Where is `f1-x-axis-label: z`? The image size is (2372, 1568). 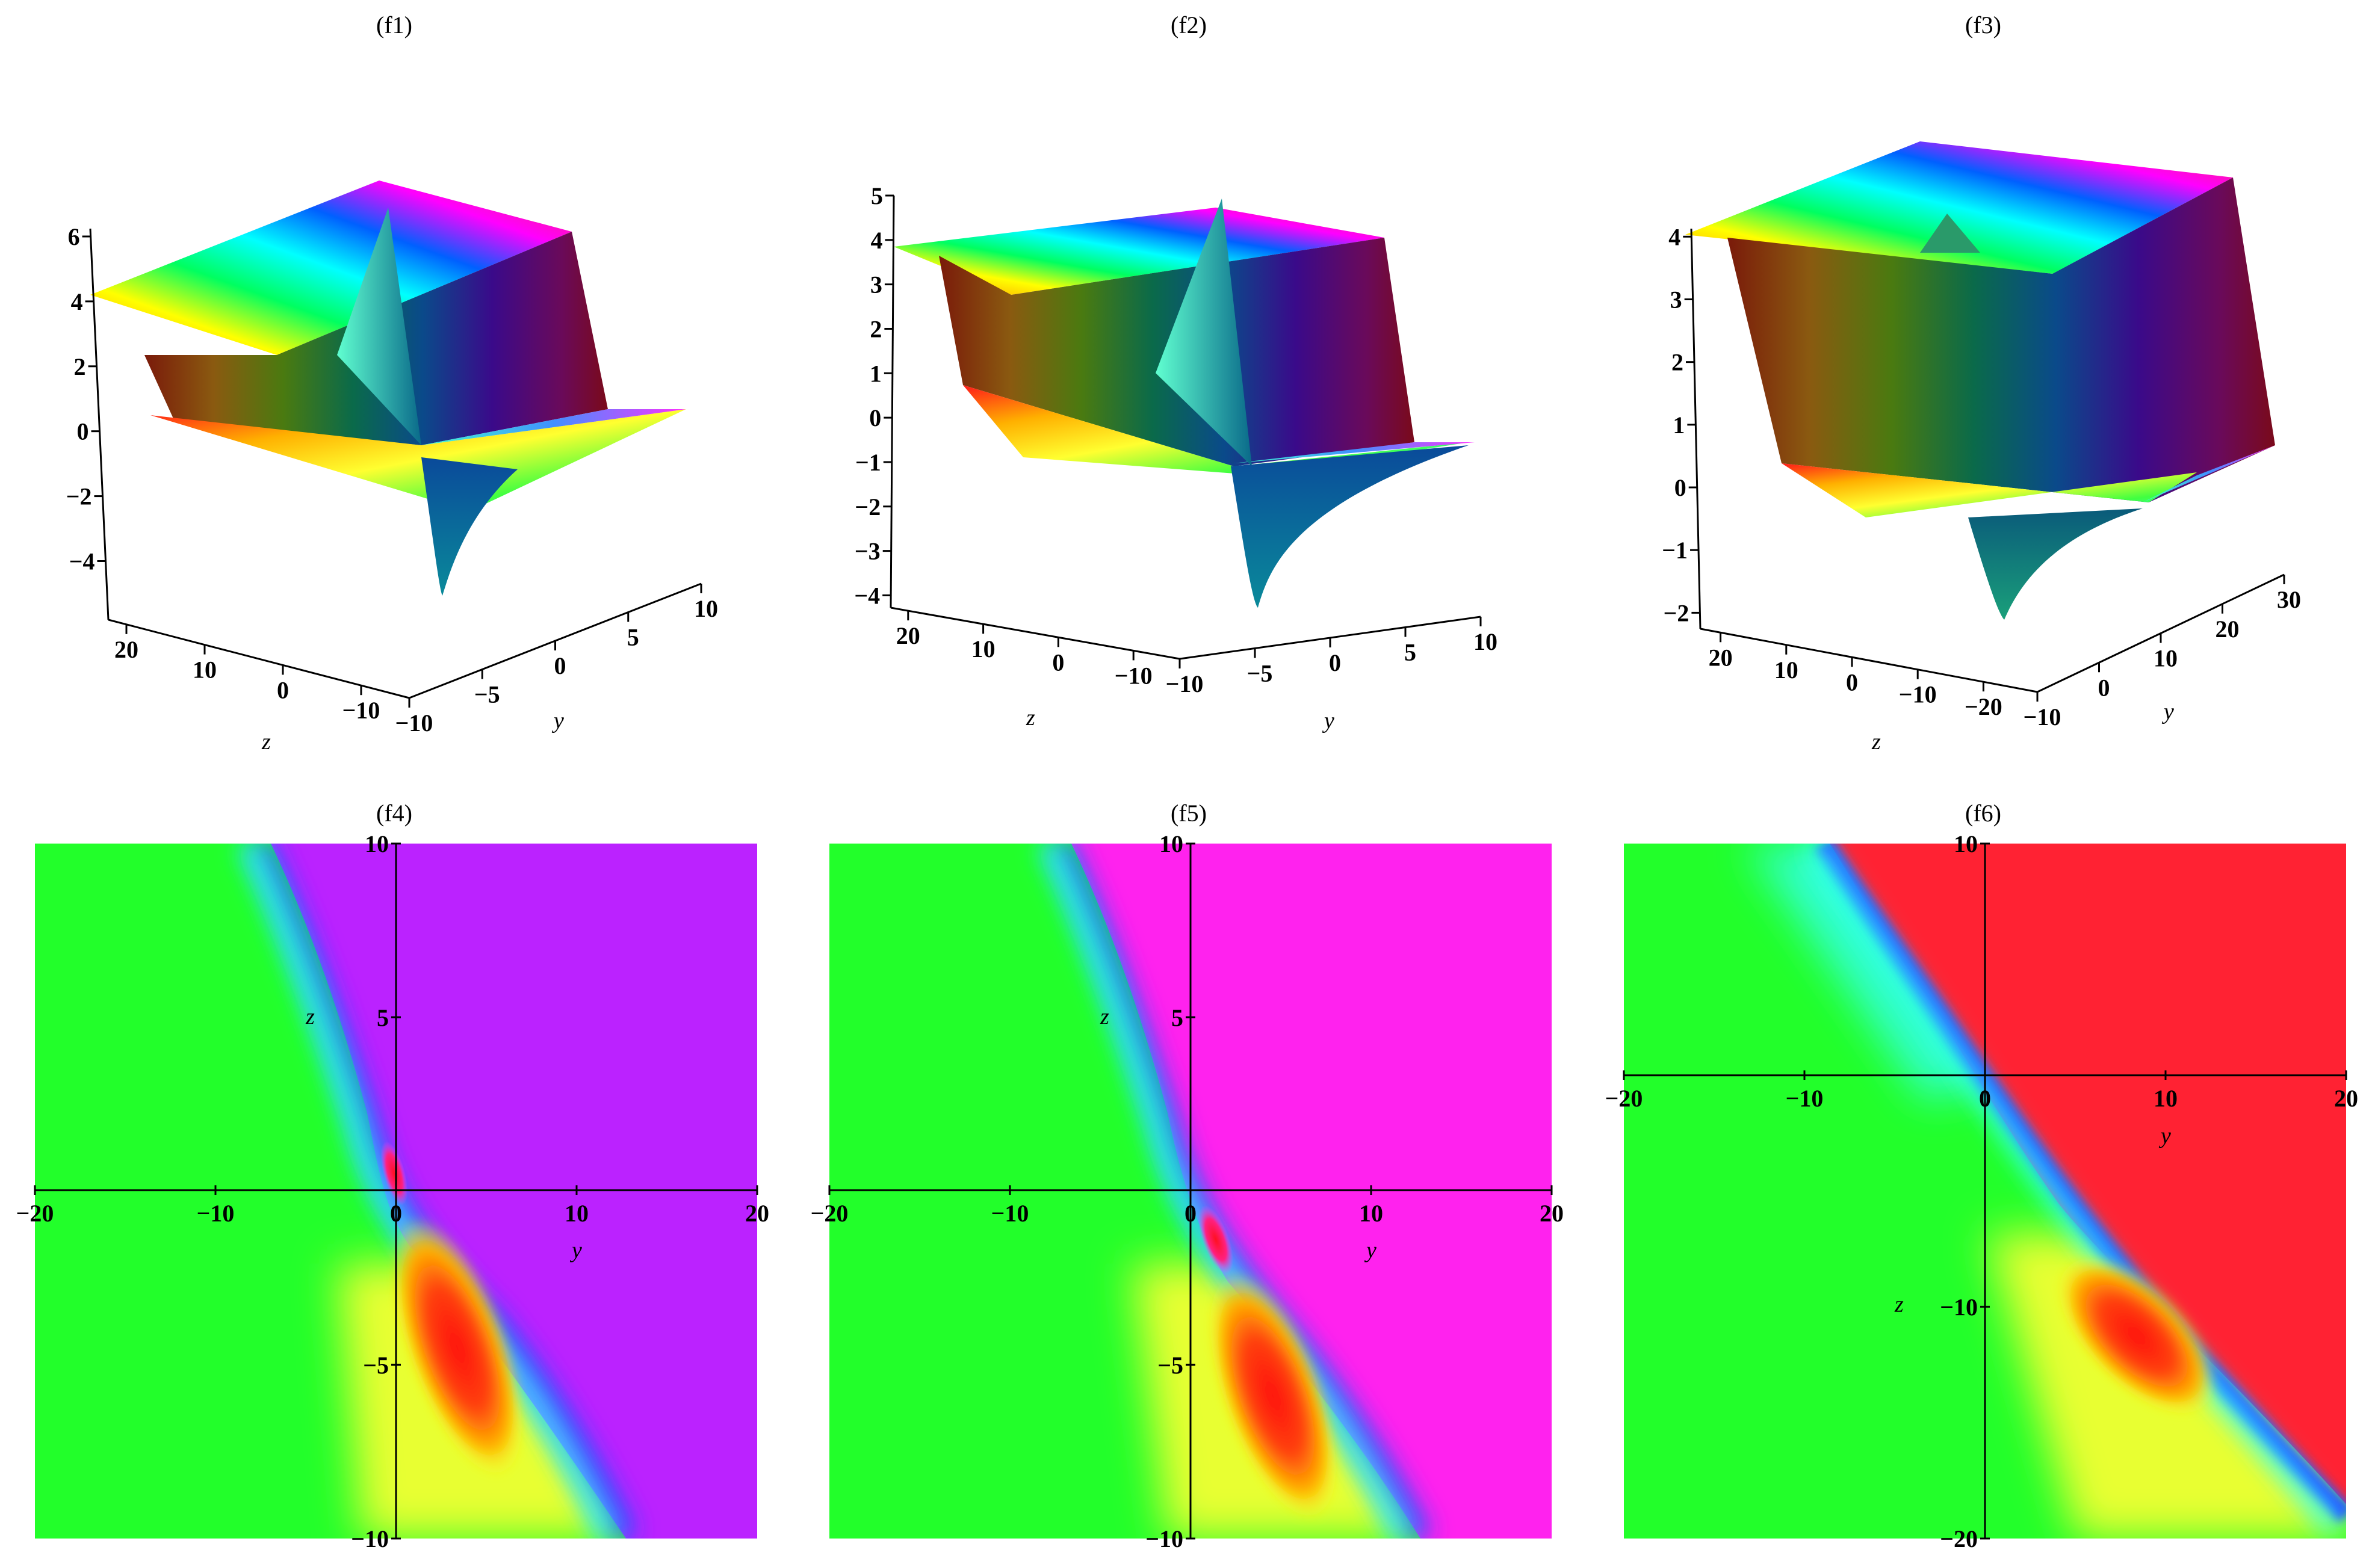
f1-x-axis-label: z is located at coordinates (266, 742).